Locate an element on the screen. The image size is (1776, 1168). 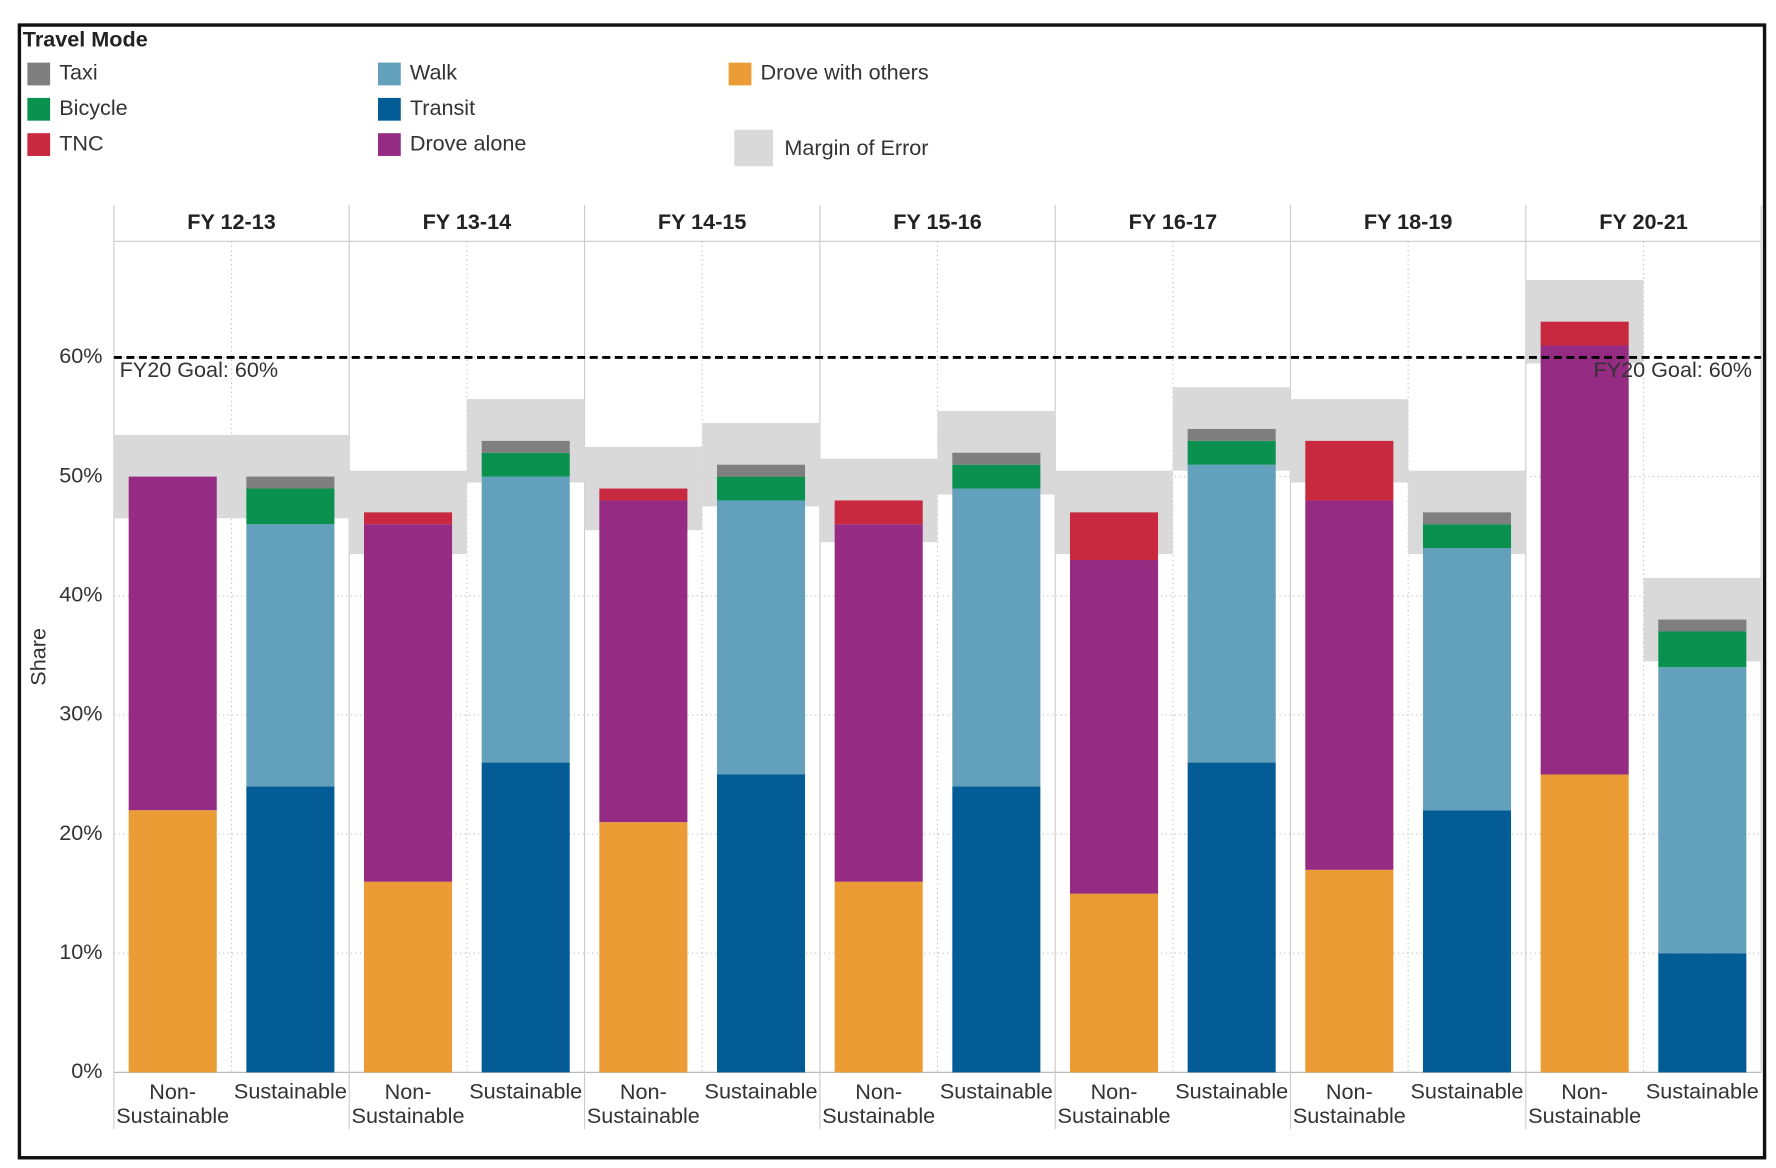
y-tick-label: 0% is located at coordinates (86, 1070).